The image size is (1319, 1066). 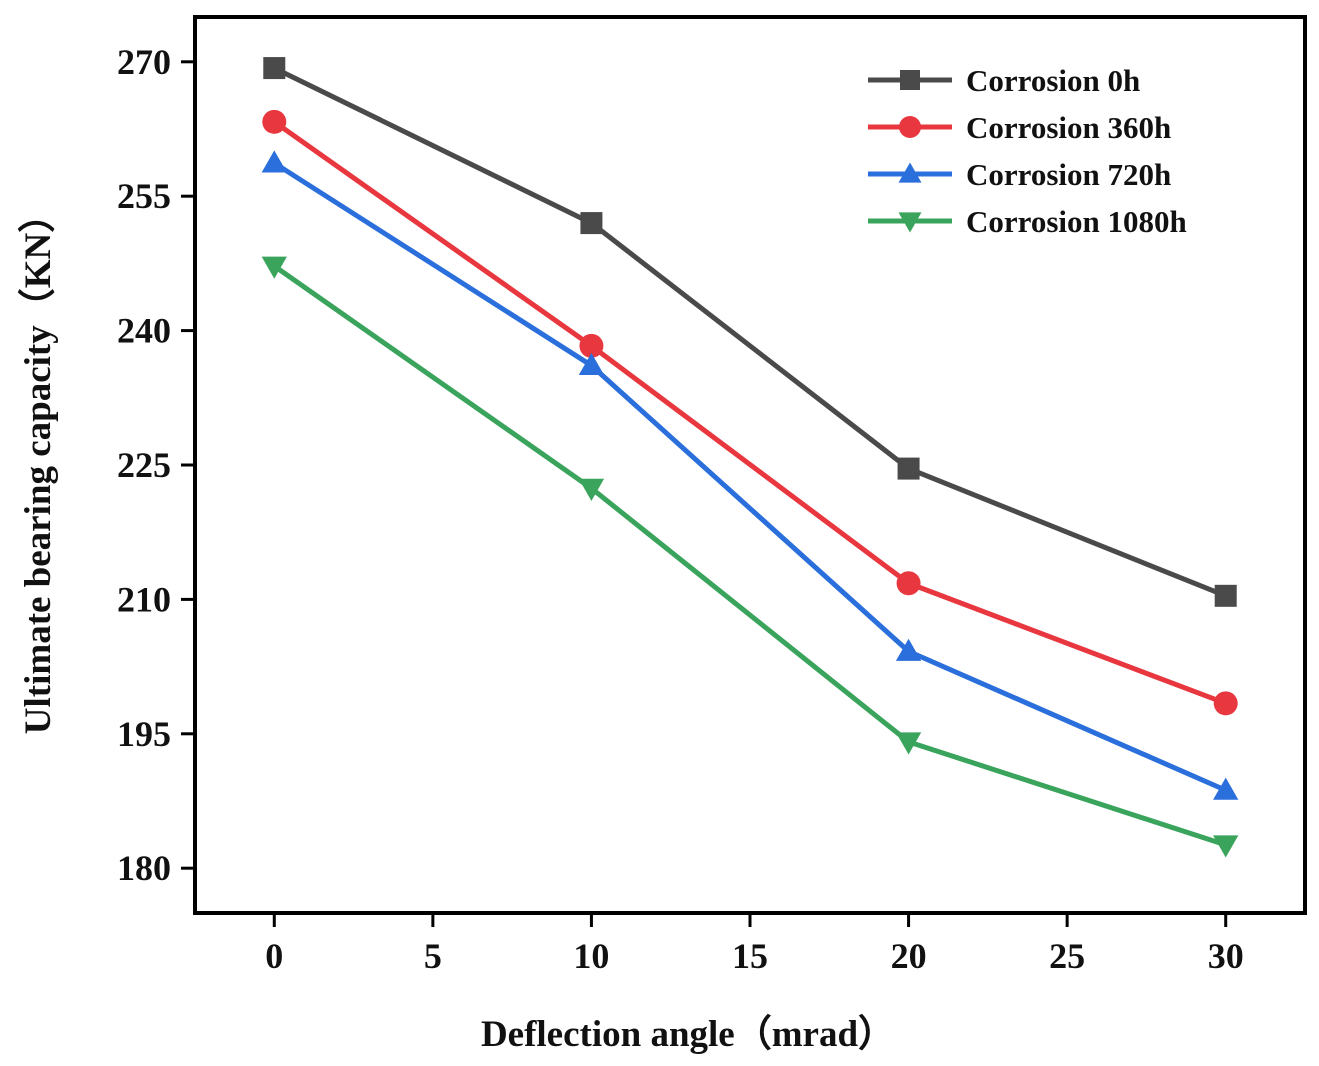 I want to click on y-tick-label: 195, so click(x=144, y=734).